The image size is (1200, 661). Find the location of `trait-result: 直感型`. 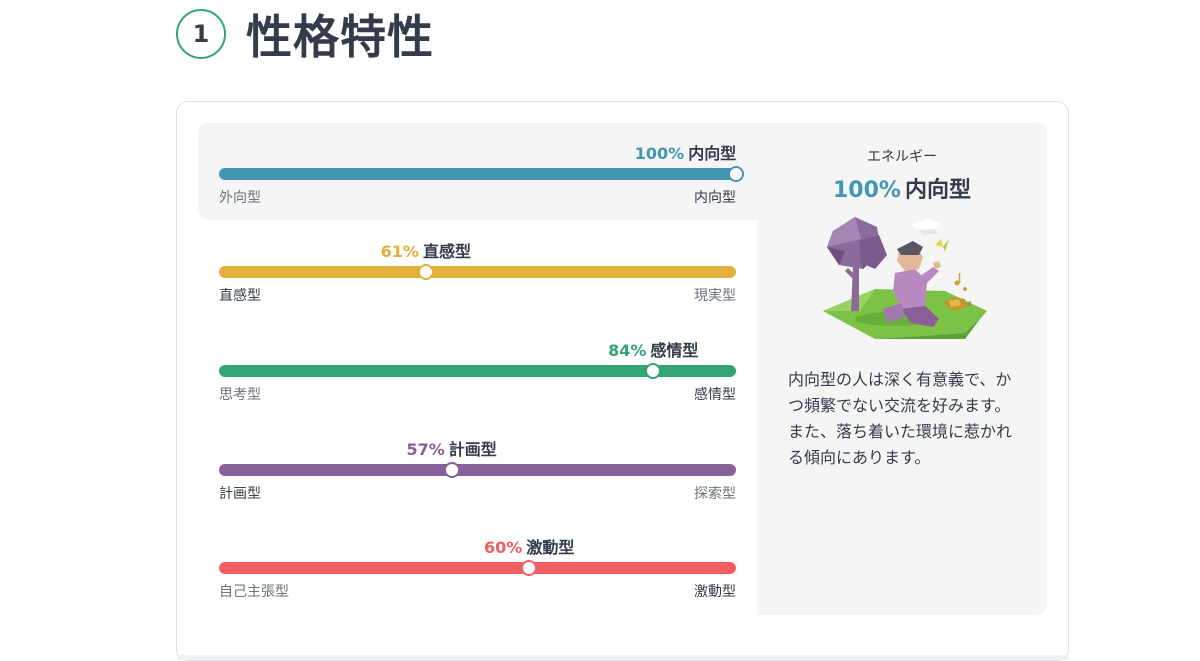

trait-result: 直感型 is located at coordinates (446, 251).